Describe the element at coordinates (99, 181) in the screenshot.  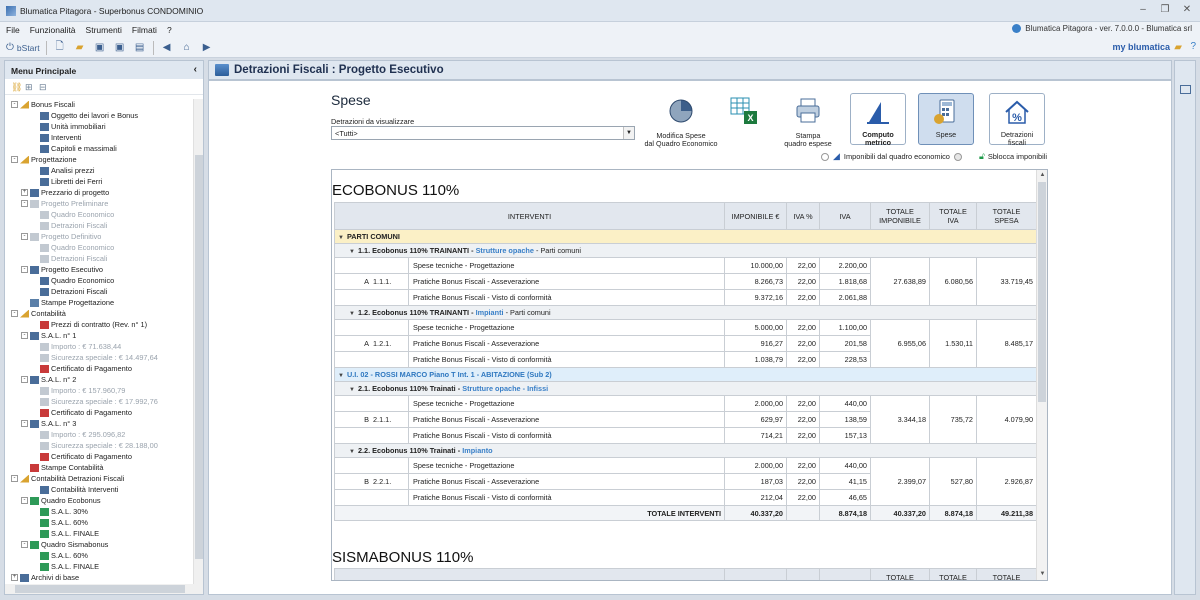
I see `tree-item: Libretti dei Ferri` at that location.